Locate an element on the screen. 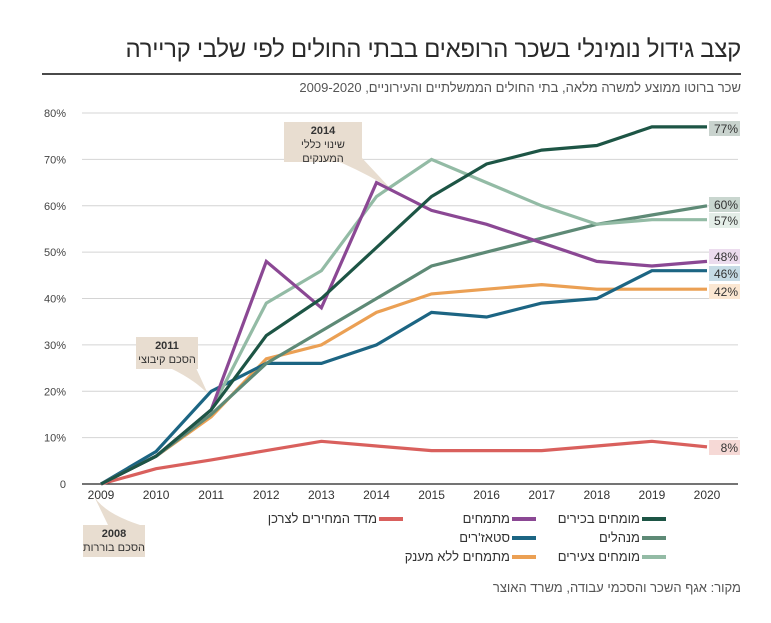 This screenshot has height=623, width=771. end-value-label: 60% is located at coordinates (726, 205).